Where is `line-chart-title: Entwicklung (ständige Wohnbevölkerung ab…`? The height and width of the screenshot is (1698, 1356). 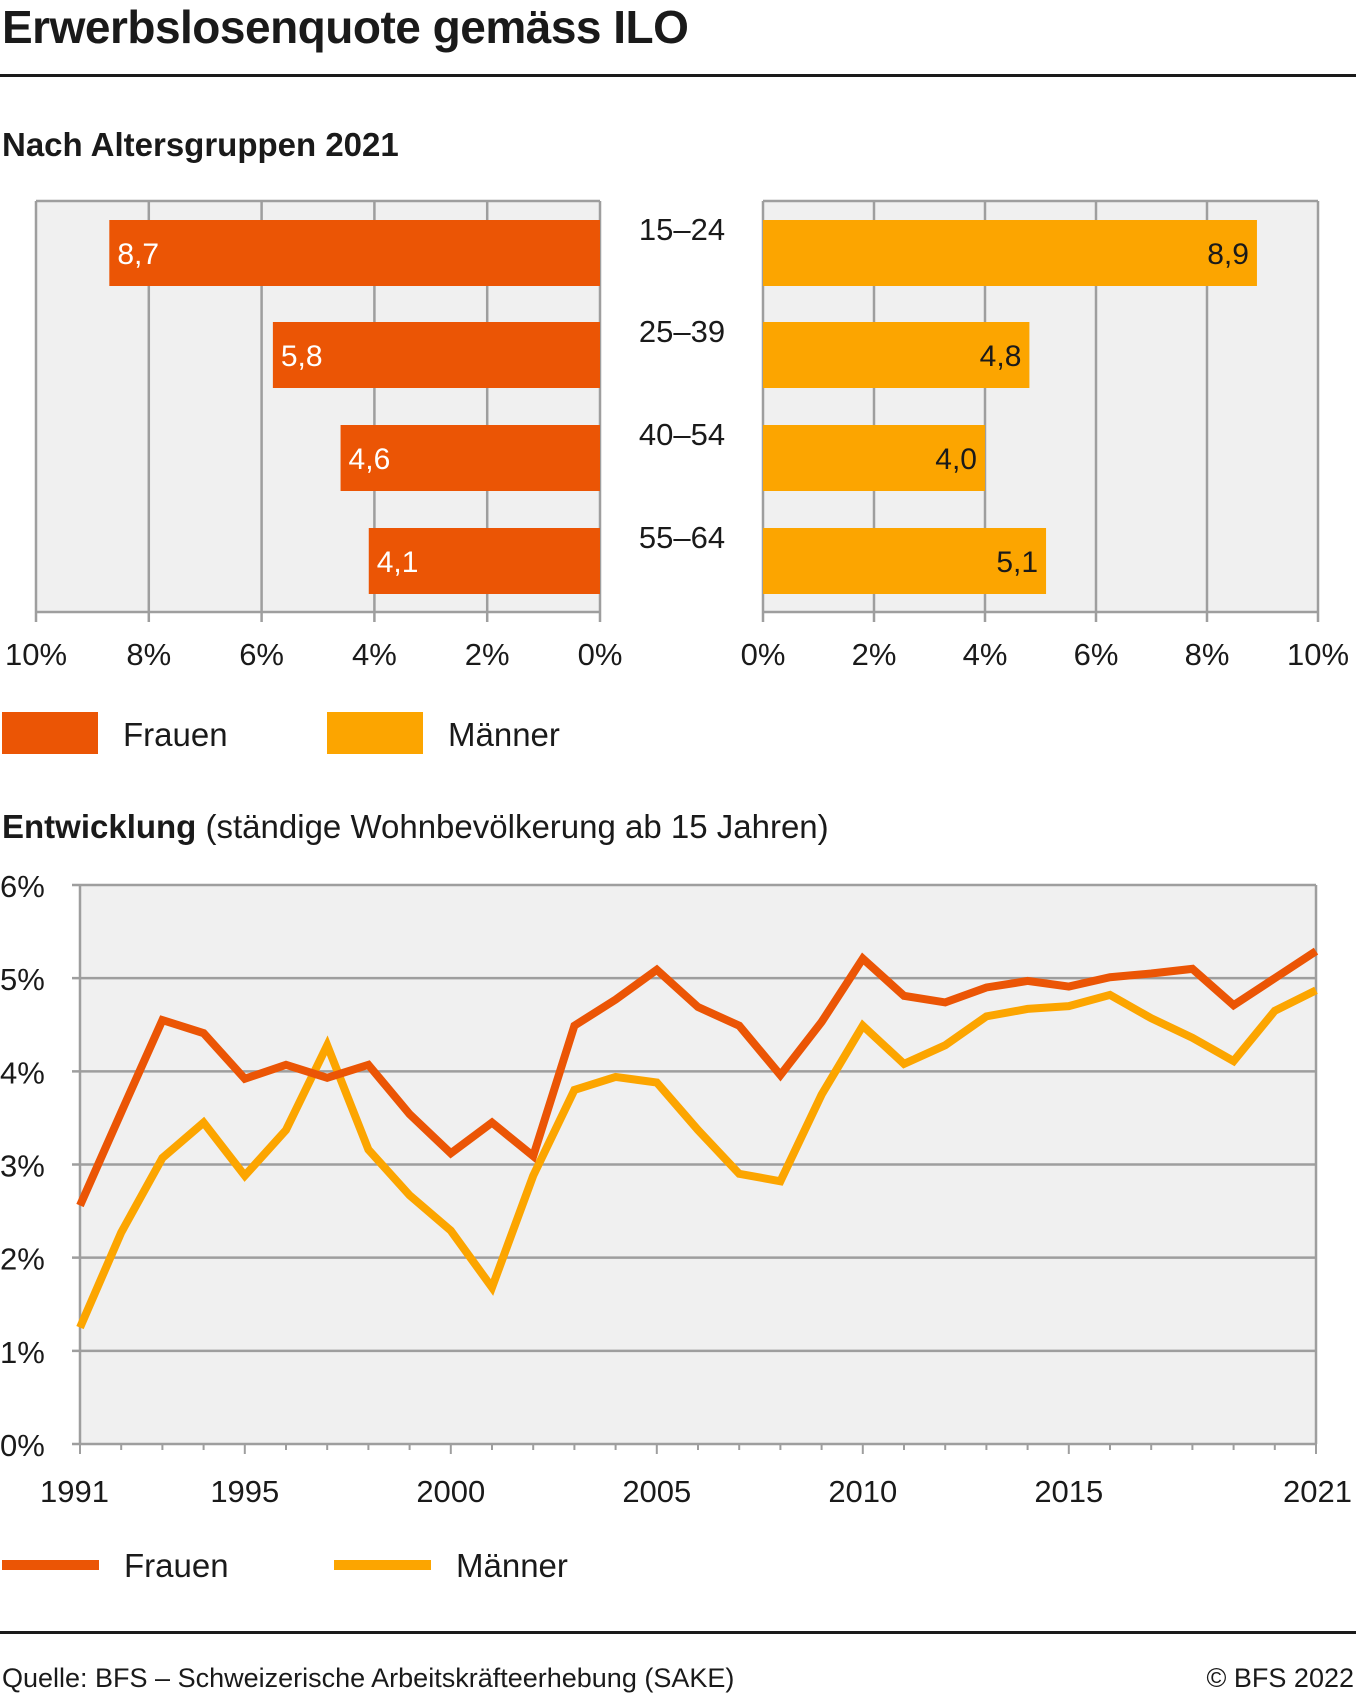 line-chart-title: Entwicklung (ständige Wohnbevölkerung ab… is located at coordinates (415, 827).